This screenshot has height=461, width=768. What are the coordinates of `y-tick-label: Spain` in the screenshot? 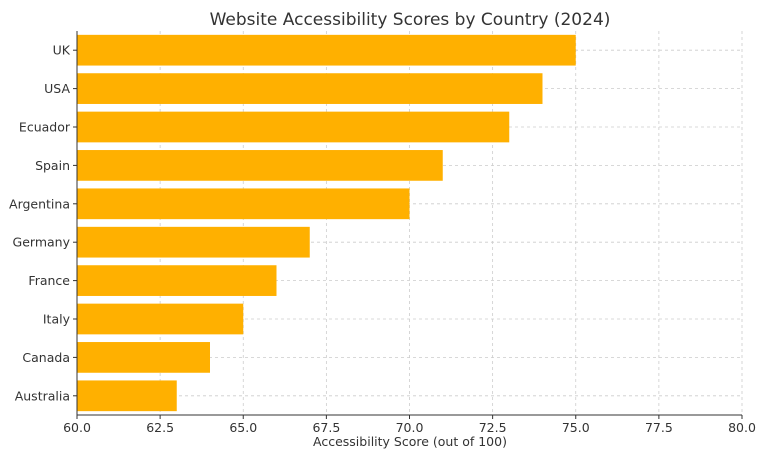 It's located at (52, 165).